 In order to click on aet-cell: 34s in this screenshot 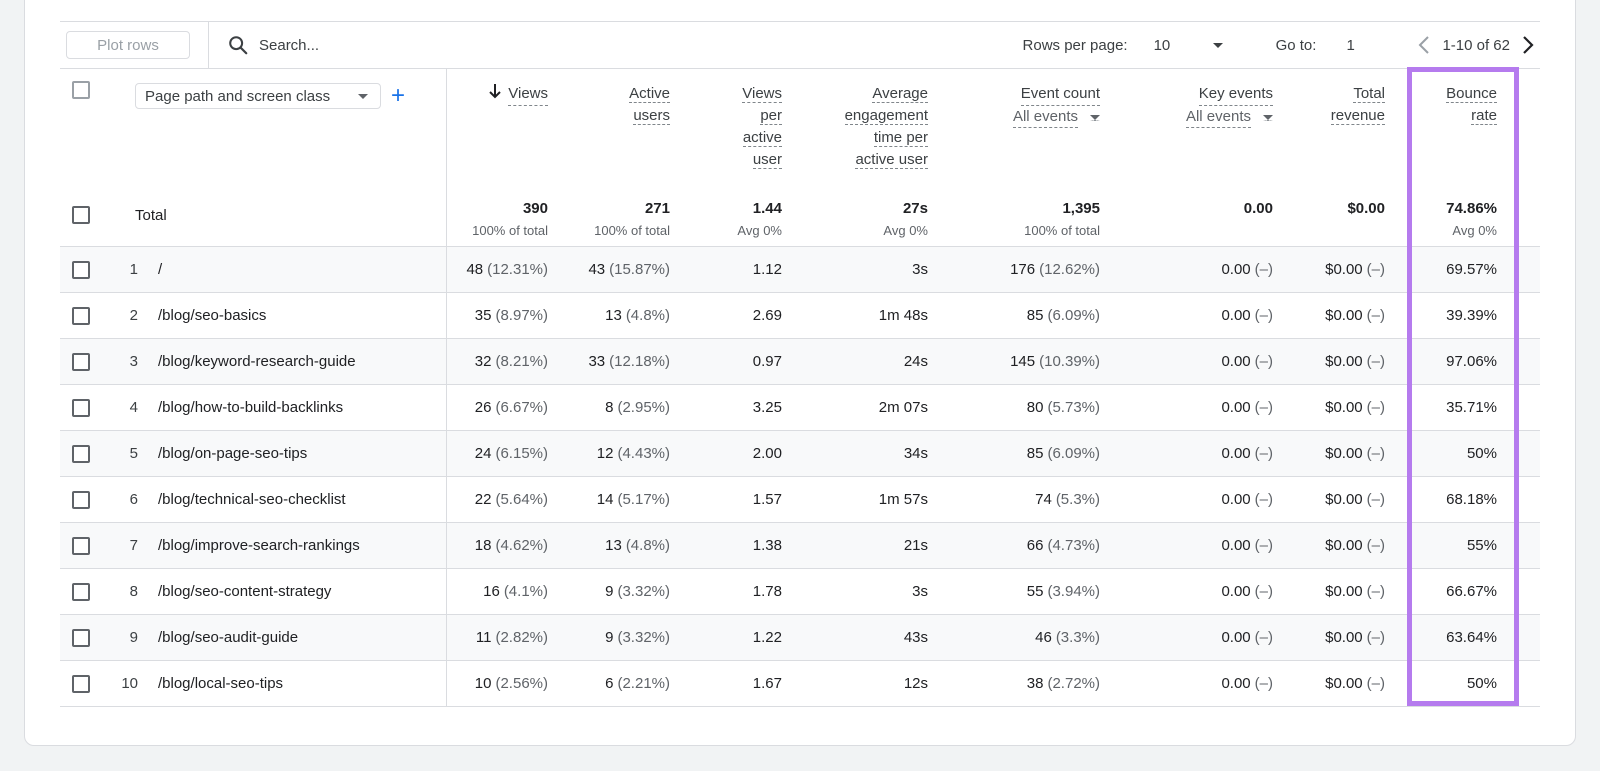, I will do `click(855, 453)`.